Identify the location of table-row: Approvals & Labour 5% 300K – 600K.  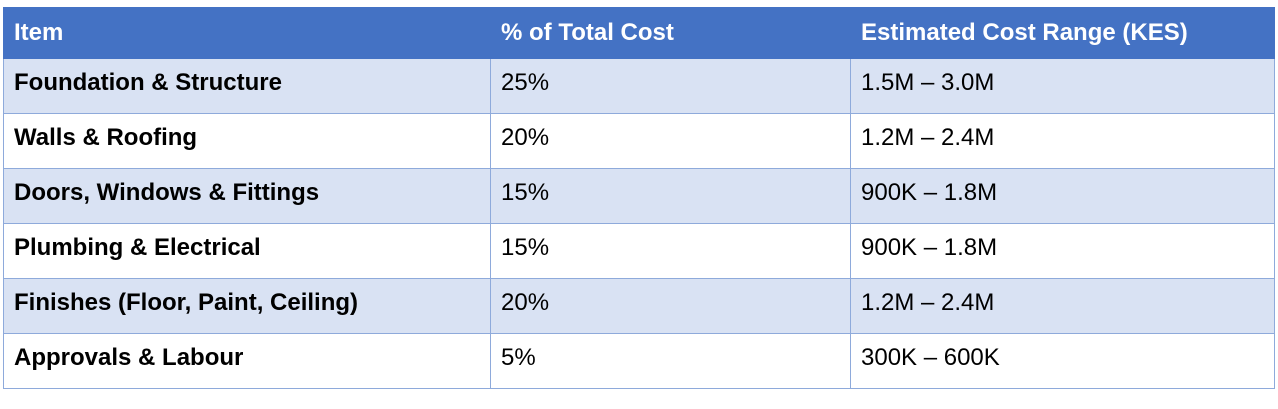
(639, 361).